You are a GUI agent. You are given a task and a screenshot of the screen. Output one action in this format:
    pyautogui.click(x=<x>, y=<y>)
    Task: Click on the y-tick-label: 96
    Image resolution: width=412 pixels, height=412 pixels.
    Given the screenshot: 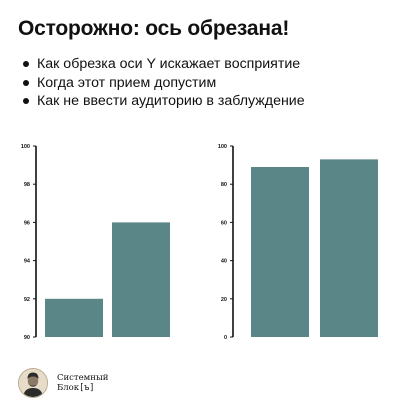 What is the action you would take?
    pyautogui.click(x=27, y=223)
    